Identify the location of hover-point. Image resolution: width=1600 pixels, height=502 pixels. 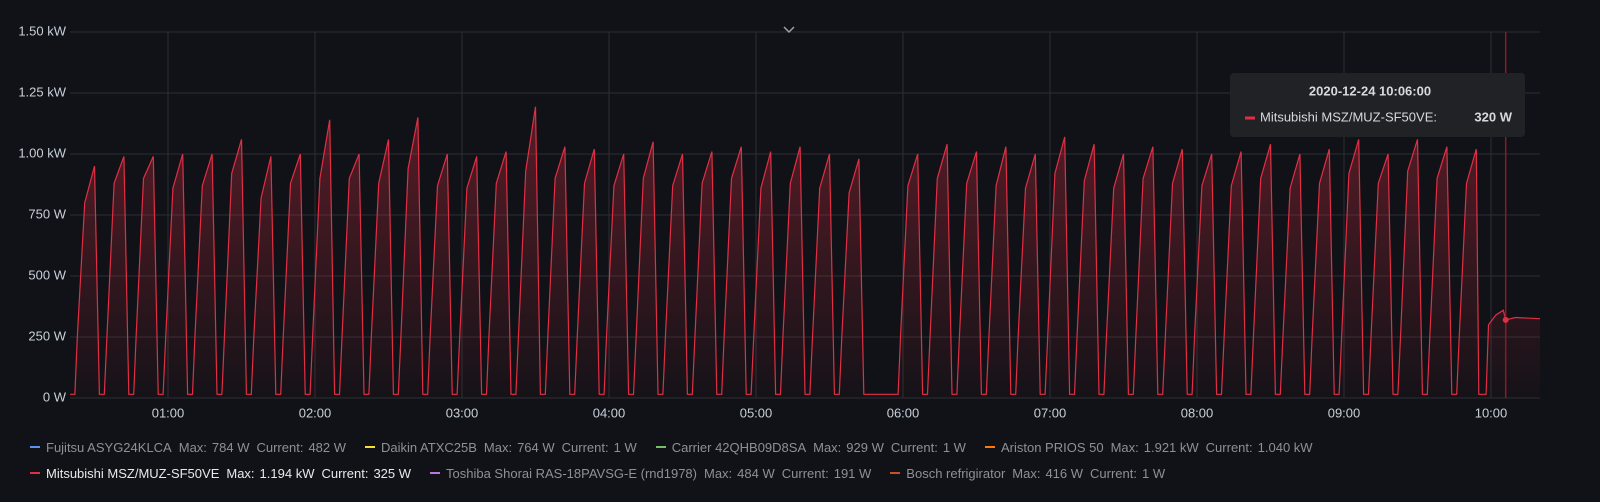
(1505, 319).